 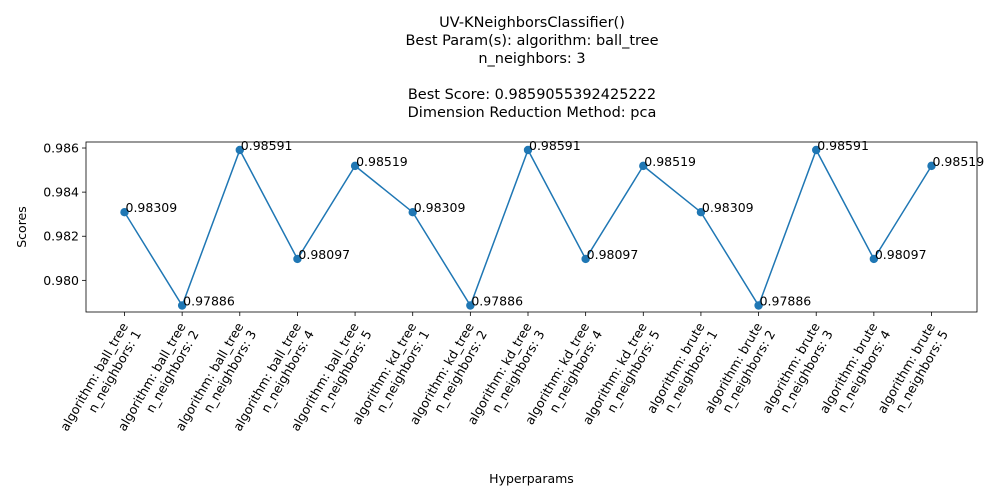 I want to click on y-axis-label: Scores, so click(x=21, y=227).